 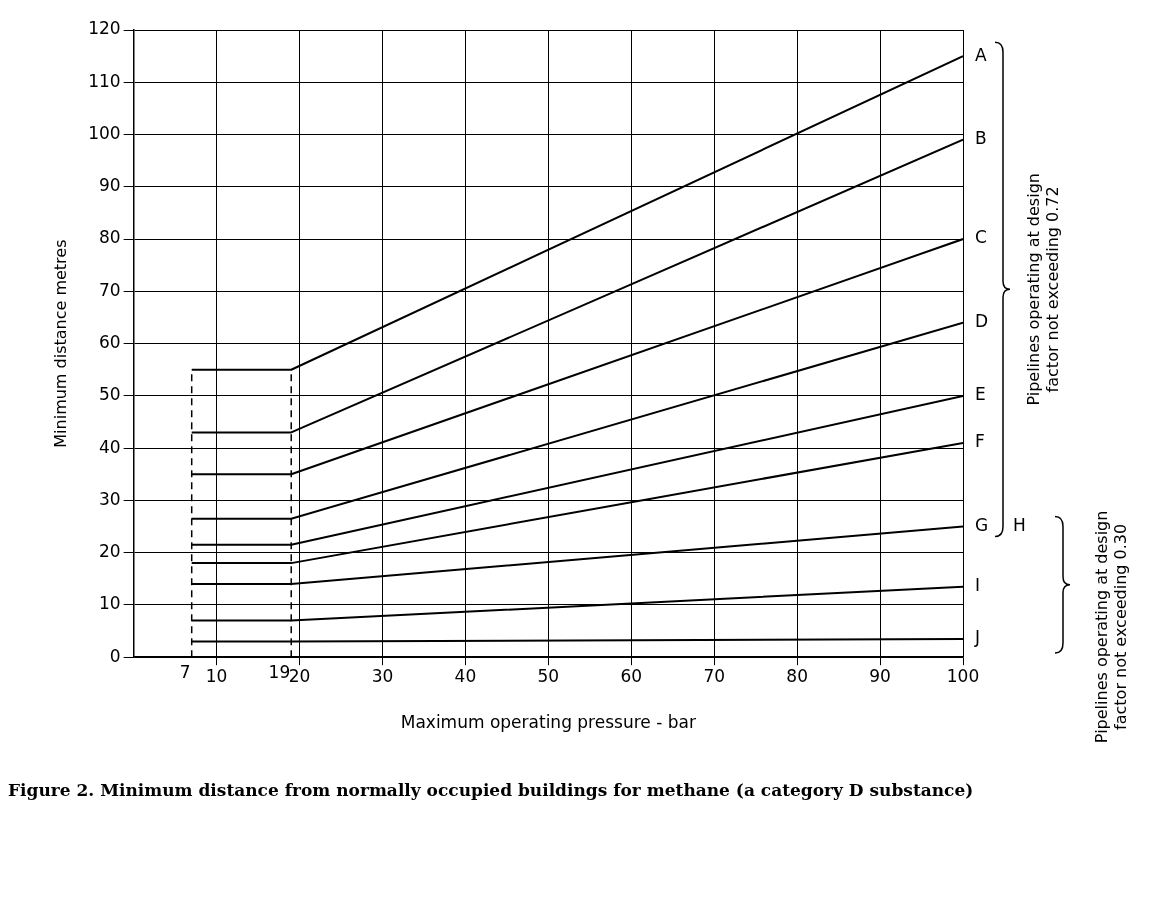 I want to click on series-label: A, so click(x=981, y=54).